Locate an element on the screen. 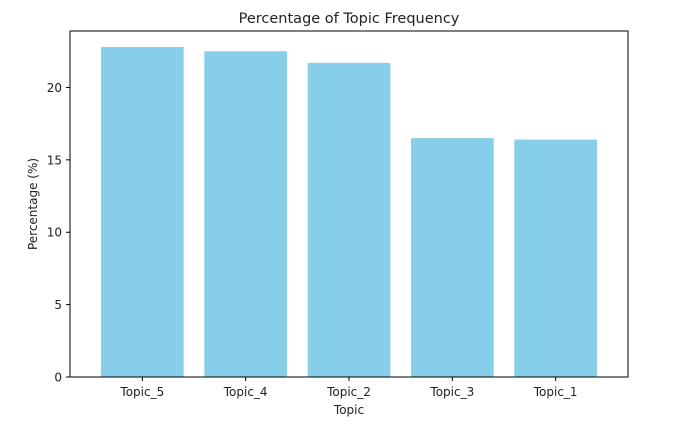 This screenshot has width=693, height=435. x-tick-label: Topic_3 is located at coordinates (451, 392).